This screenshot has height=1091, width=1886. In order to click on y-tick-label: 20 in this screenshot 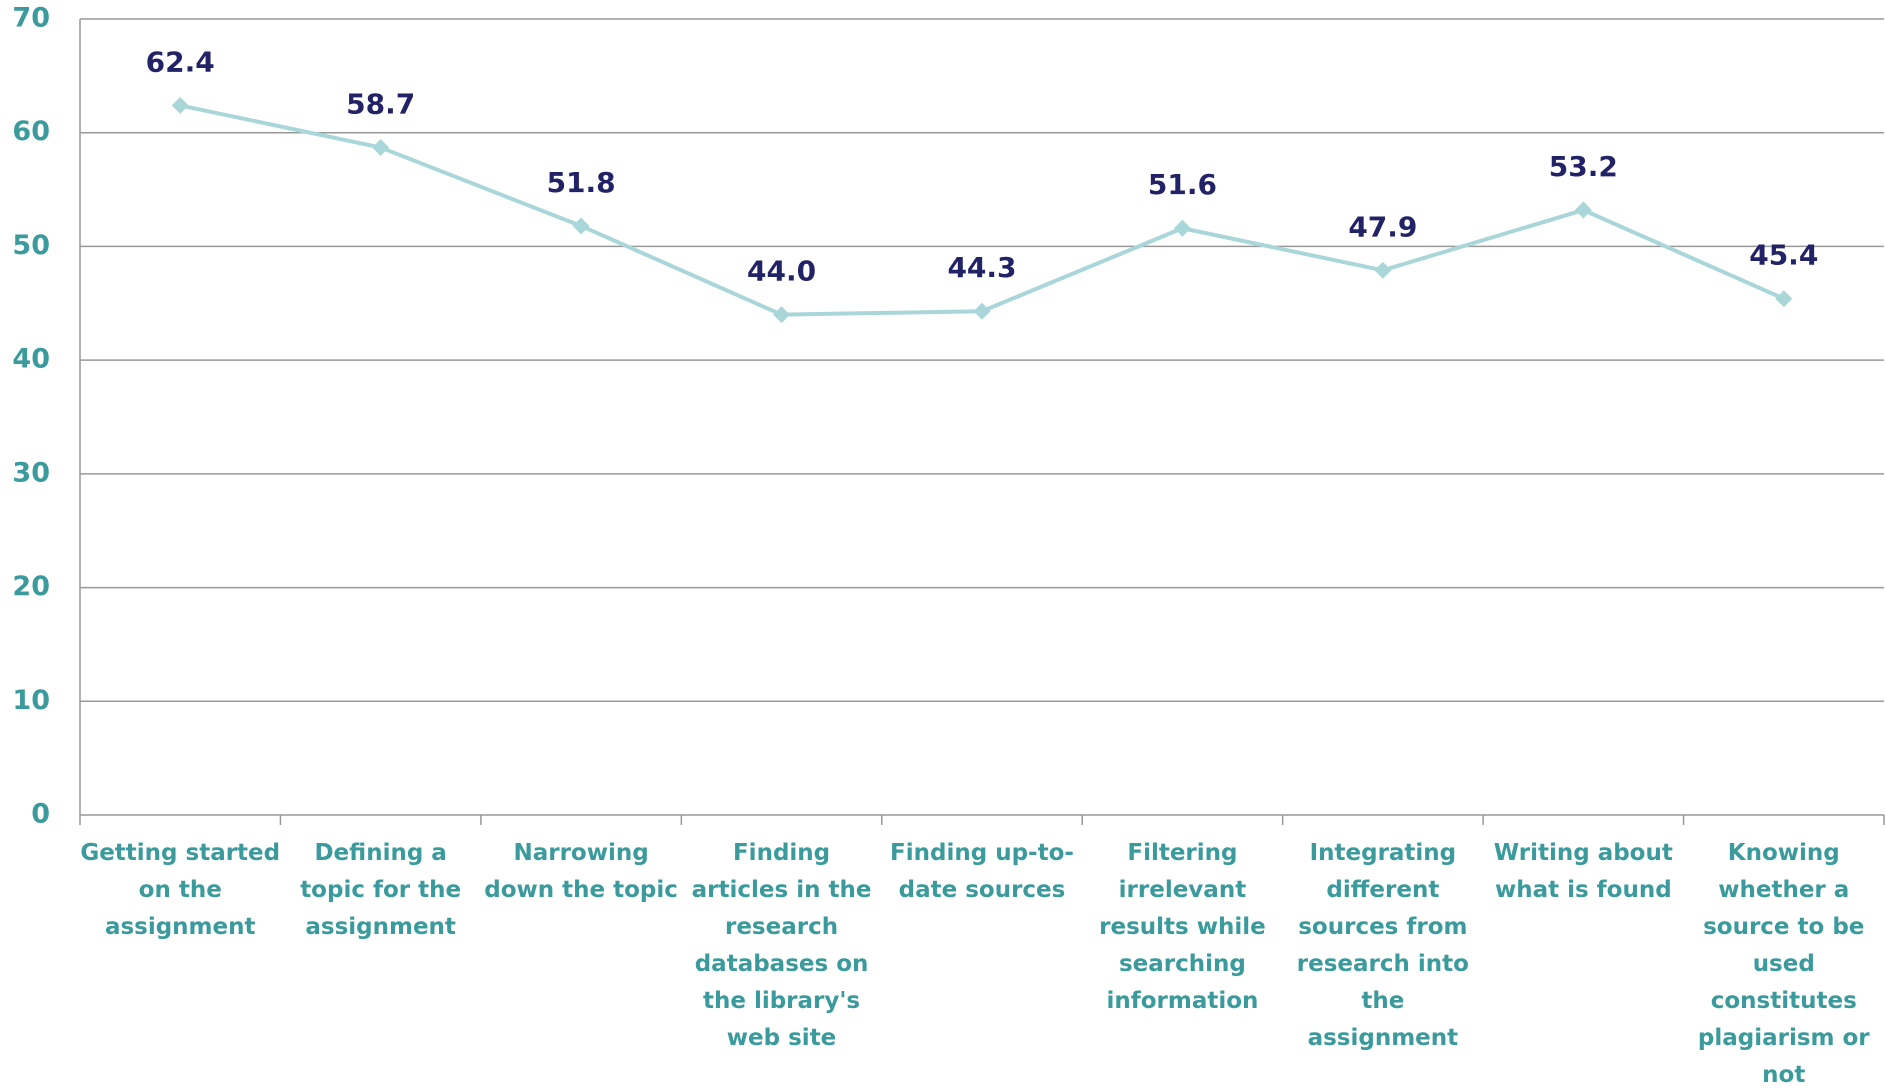, I will do `click(31, 586)`.